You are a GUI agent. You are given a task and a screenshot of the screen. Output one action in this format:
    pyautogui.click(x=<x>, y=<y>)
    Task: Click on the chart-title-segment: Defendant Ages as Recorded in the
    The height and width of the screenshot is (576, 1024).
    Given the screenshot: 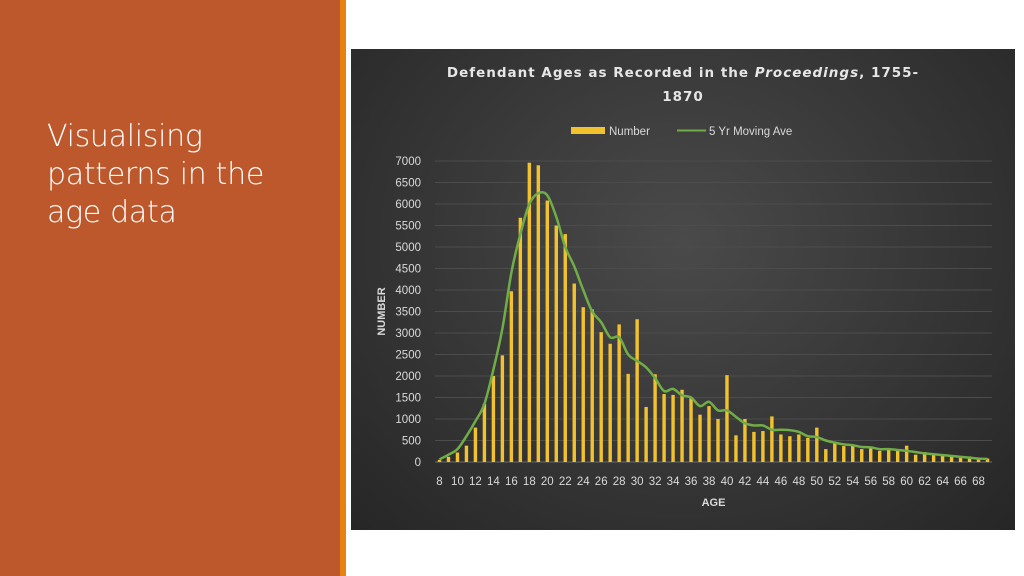 What is the action you would take?
    pyautogui.click(x=601, y=73)
    